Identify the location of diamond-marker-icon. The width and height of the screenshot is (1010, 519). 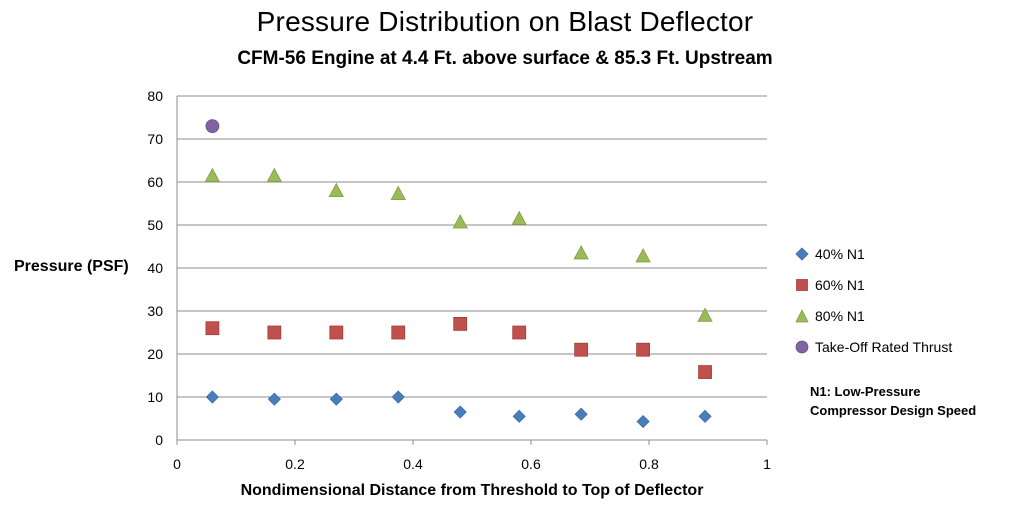
(802, 254).